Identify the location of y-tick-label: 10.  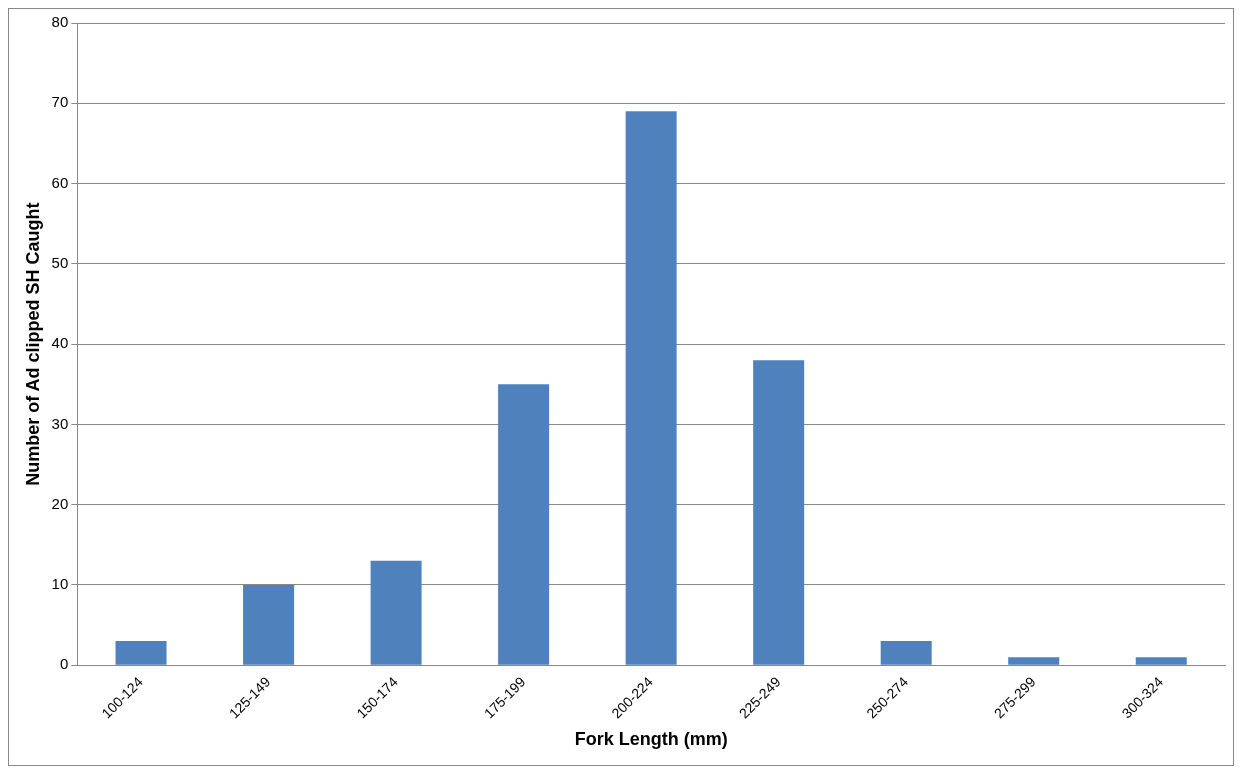
(60, 584).